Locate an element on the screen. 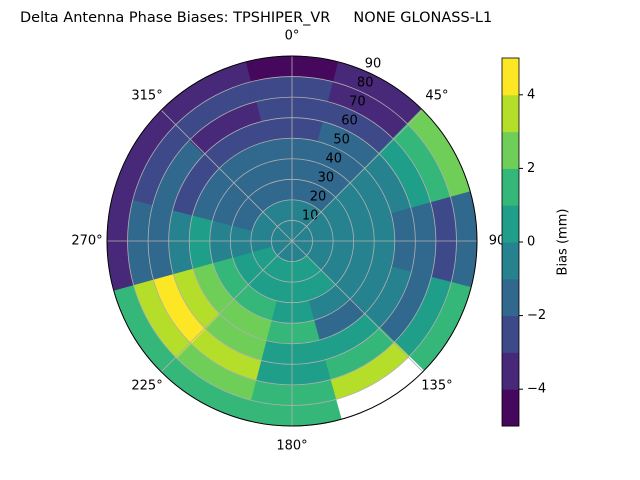 The height and width of the screenshot is (480, 640). colorbar-label: Bias (mm) is located at coordinates (563, 242).